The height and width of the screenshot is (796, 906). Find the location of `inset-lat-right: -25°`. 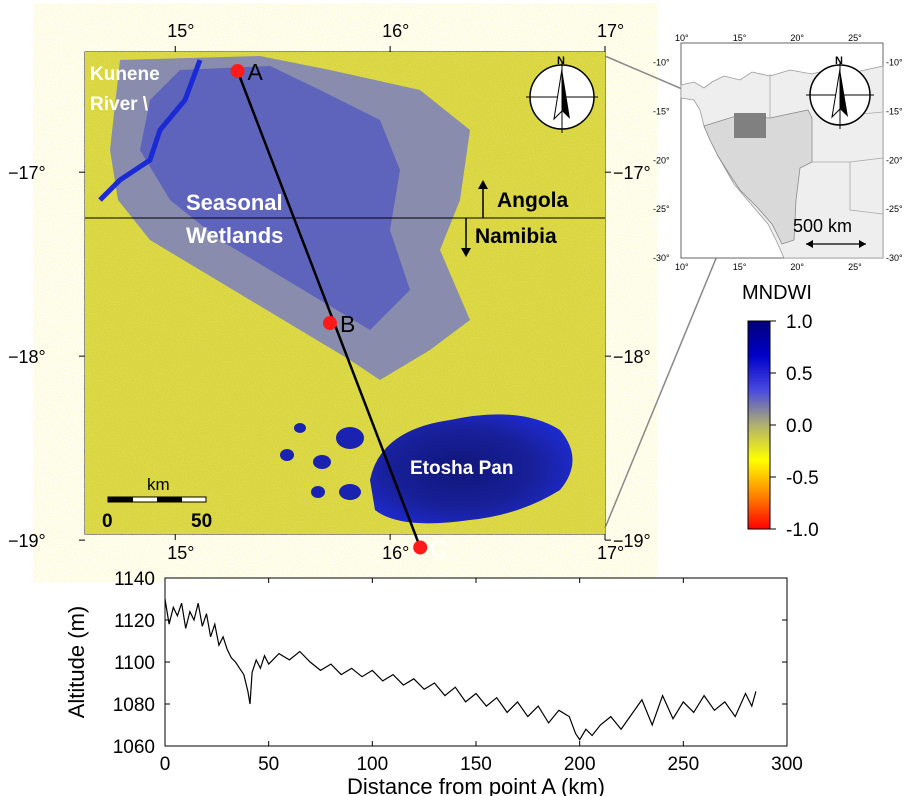

inset-lat-right: -25° is located at coordinates (894, 209).